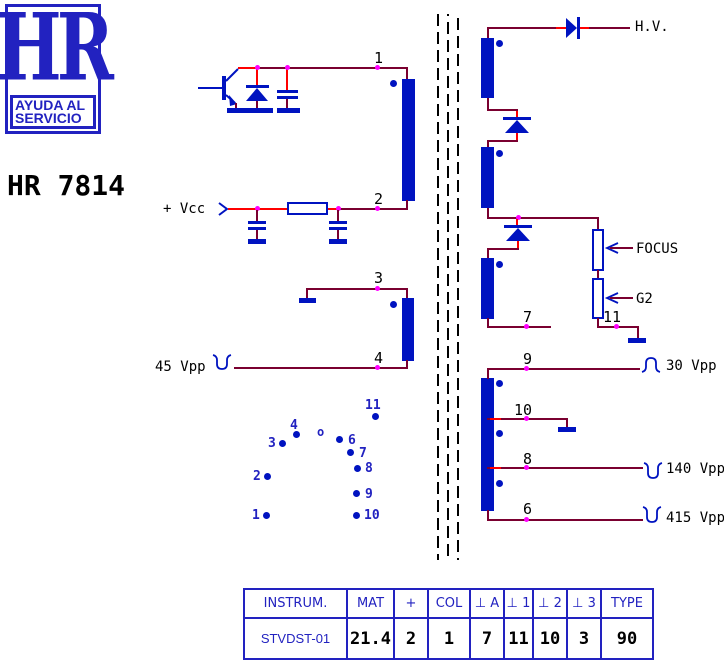 The height and width of the screenshot is (660, 724). I want to click on header-gnd-1: ⊥ 1, so click(518, 603).